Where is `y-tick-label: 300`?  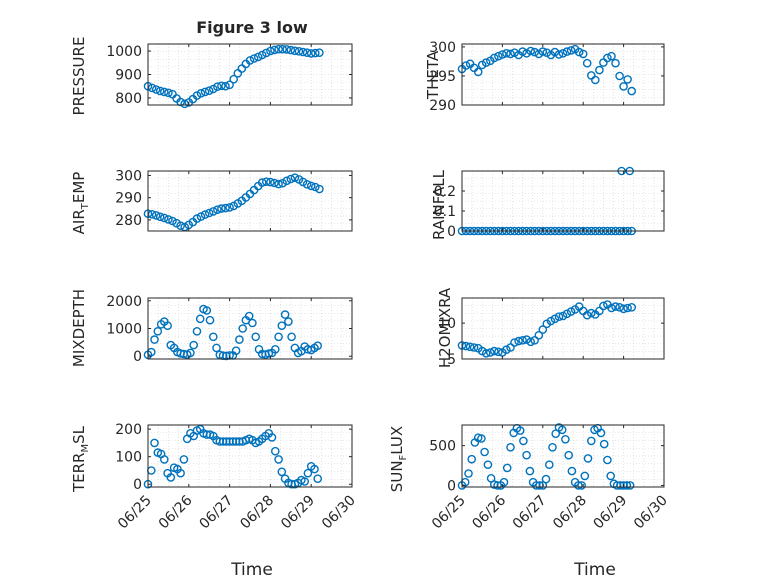
y-tick-label: 300 is located at coordinates (128, 176).